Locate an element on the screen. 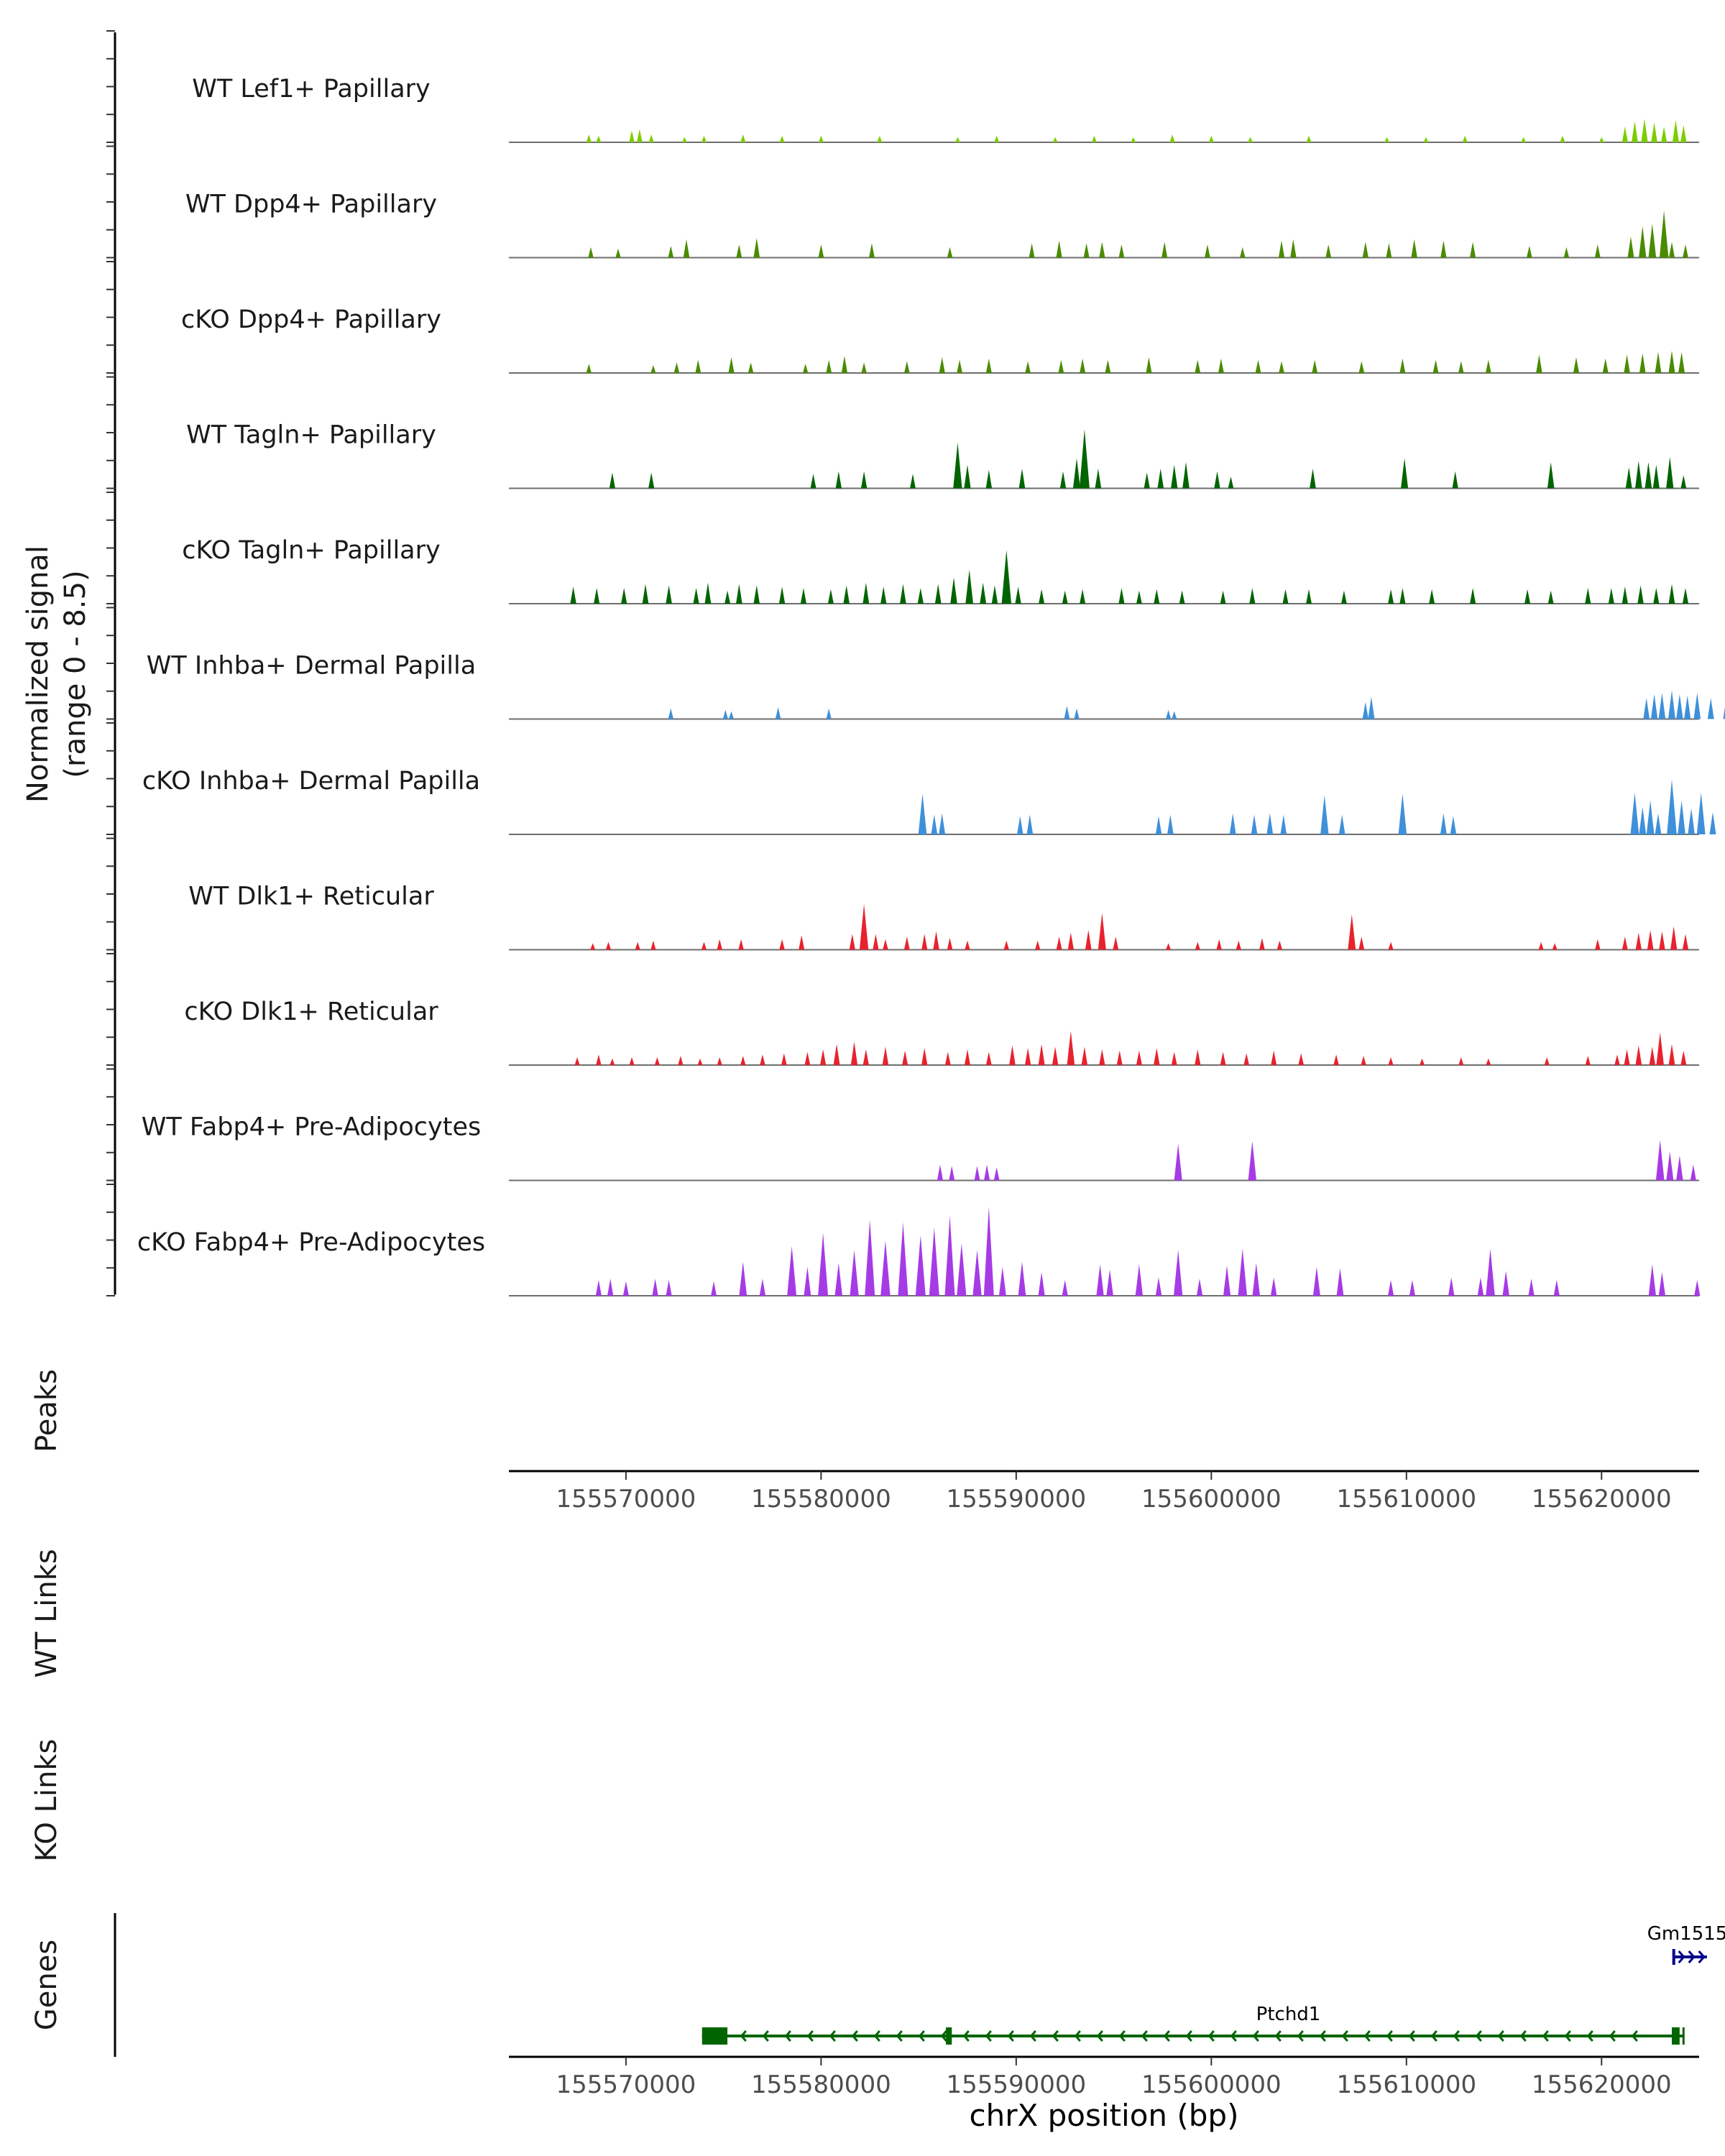  x-tick-label: 155580000 is located at coordinates (821, 1499).